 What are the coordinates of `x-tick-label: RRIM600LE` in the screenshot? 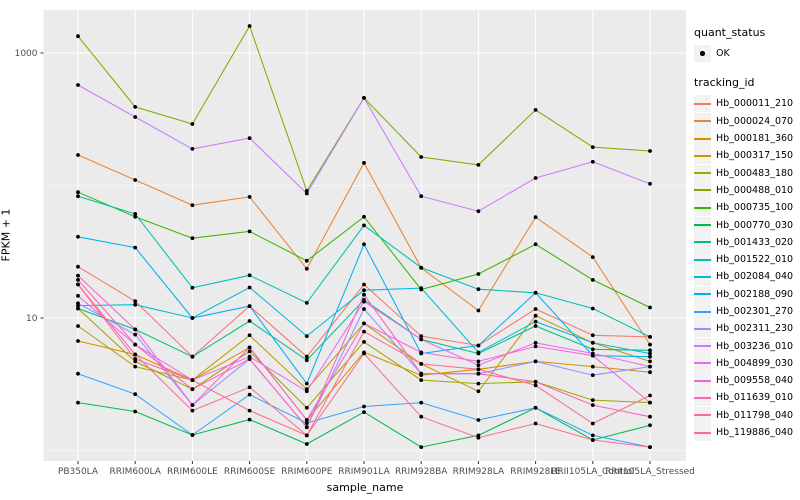 It's located at (192, 472).